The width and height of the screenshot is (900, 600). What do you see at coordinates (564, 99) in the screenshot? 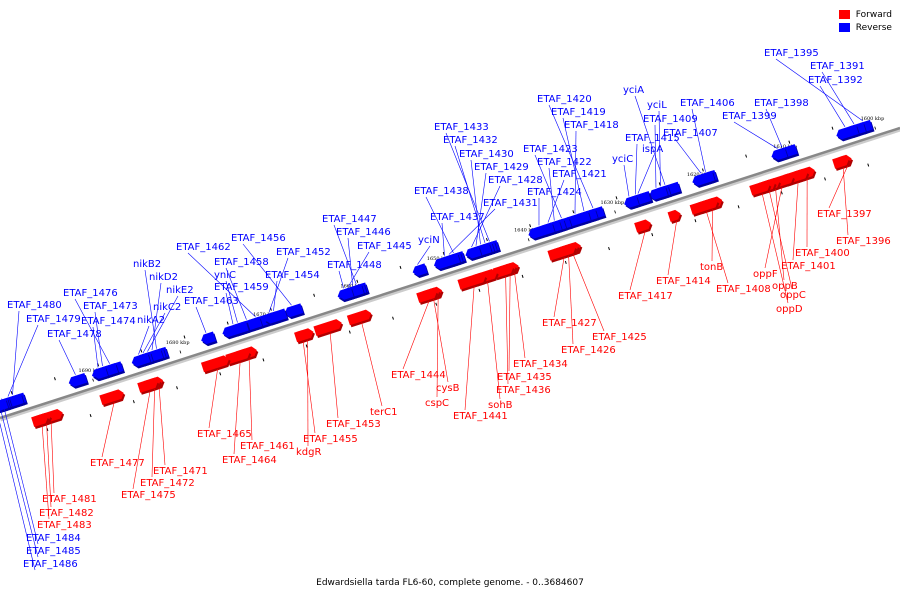
I see `reverse-gene-label: ETAF_1420` at bounding box center [564, 99].